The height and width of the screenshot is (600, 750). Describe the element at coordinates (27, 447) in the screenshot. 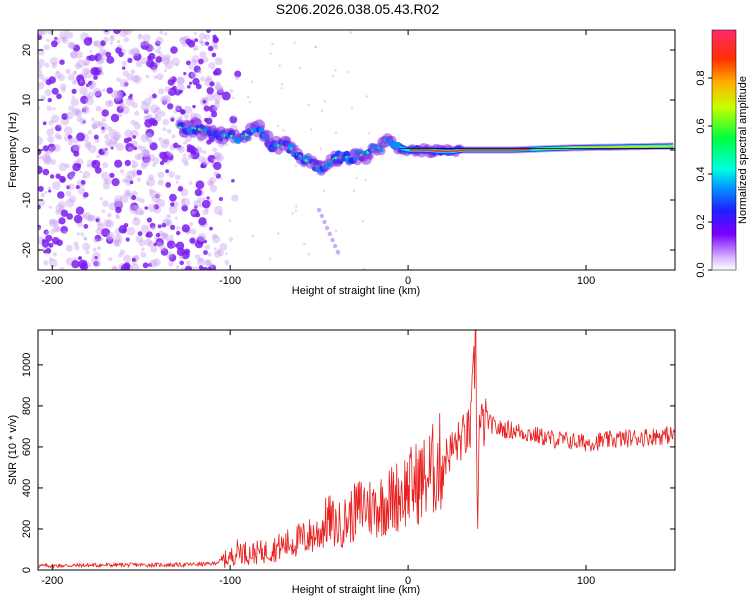

I see `y-tick-label: 600` at that location.